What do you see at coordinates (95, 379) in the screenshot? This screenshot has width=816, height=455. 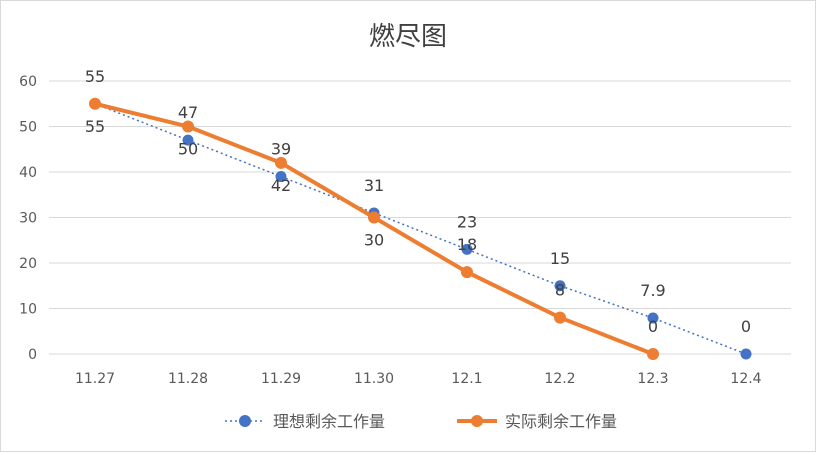 I see `x-tick-label: 11.27` at bounding box center [95, 379].